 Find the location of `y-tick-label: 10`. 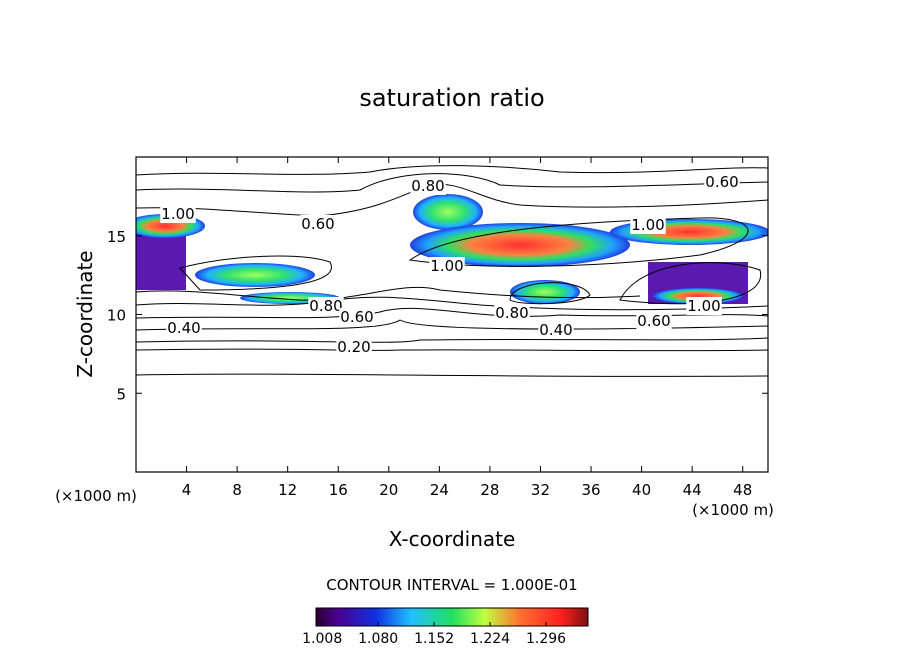

y-tick-label: 10 is located at coordinates (116, 316).